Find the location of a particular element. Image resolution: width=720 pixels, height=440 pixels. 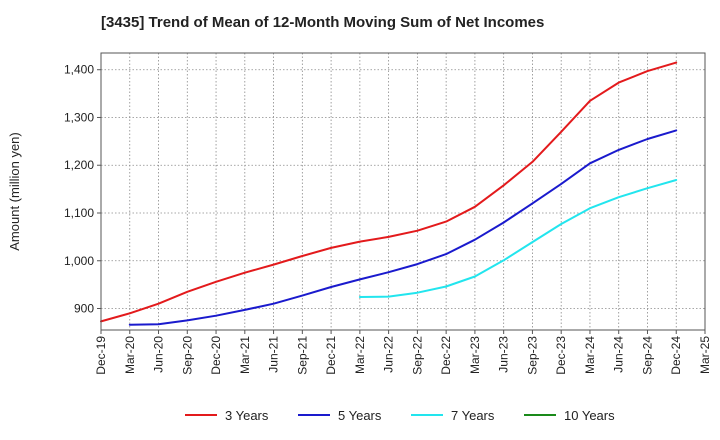

y-axis-title-group: Amount (million yen) is located at coordinates (14, 191).